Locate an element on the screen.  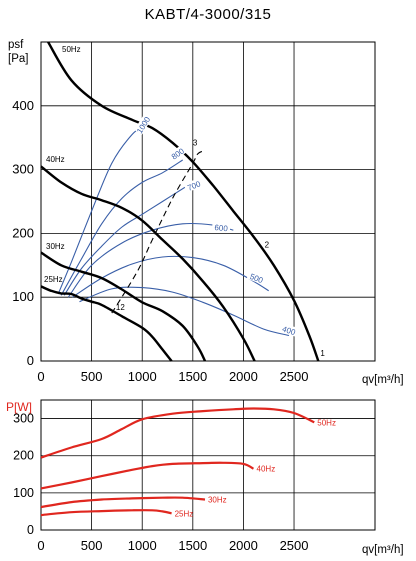
efficiency-label-600: 600 is located at coordinates (221, 228).